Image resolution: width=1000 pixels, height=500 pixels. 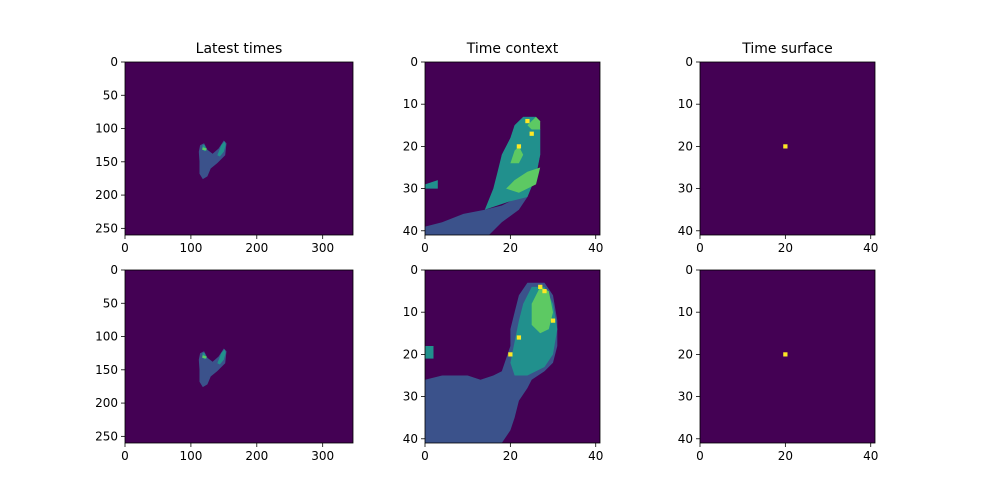 I want to click on panel-title: Latest times, so click(x=239, y=49).